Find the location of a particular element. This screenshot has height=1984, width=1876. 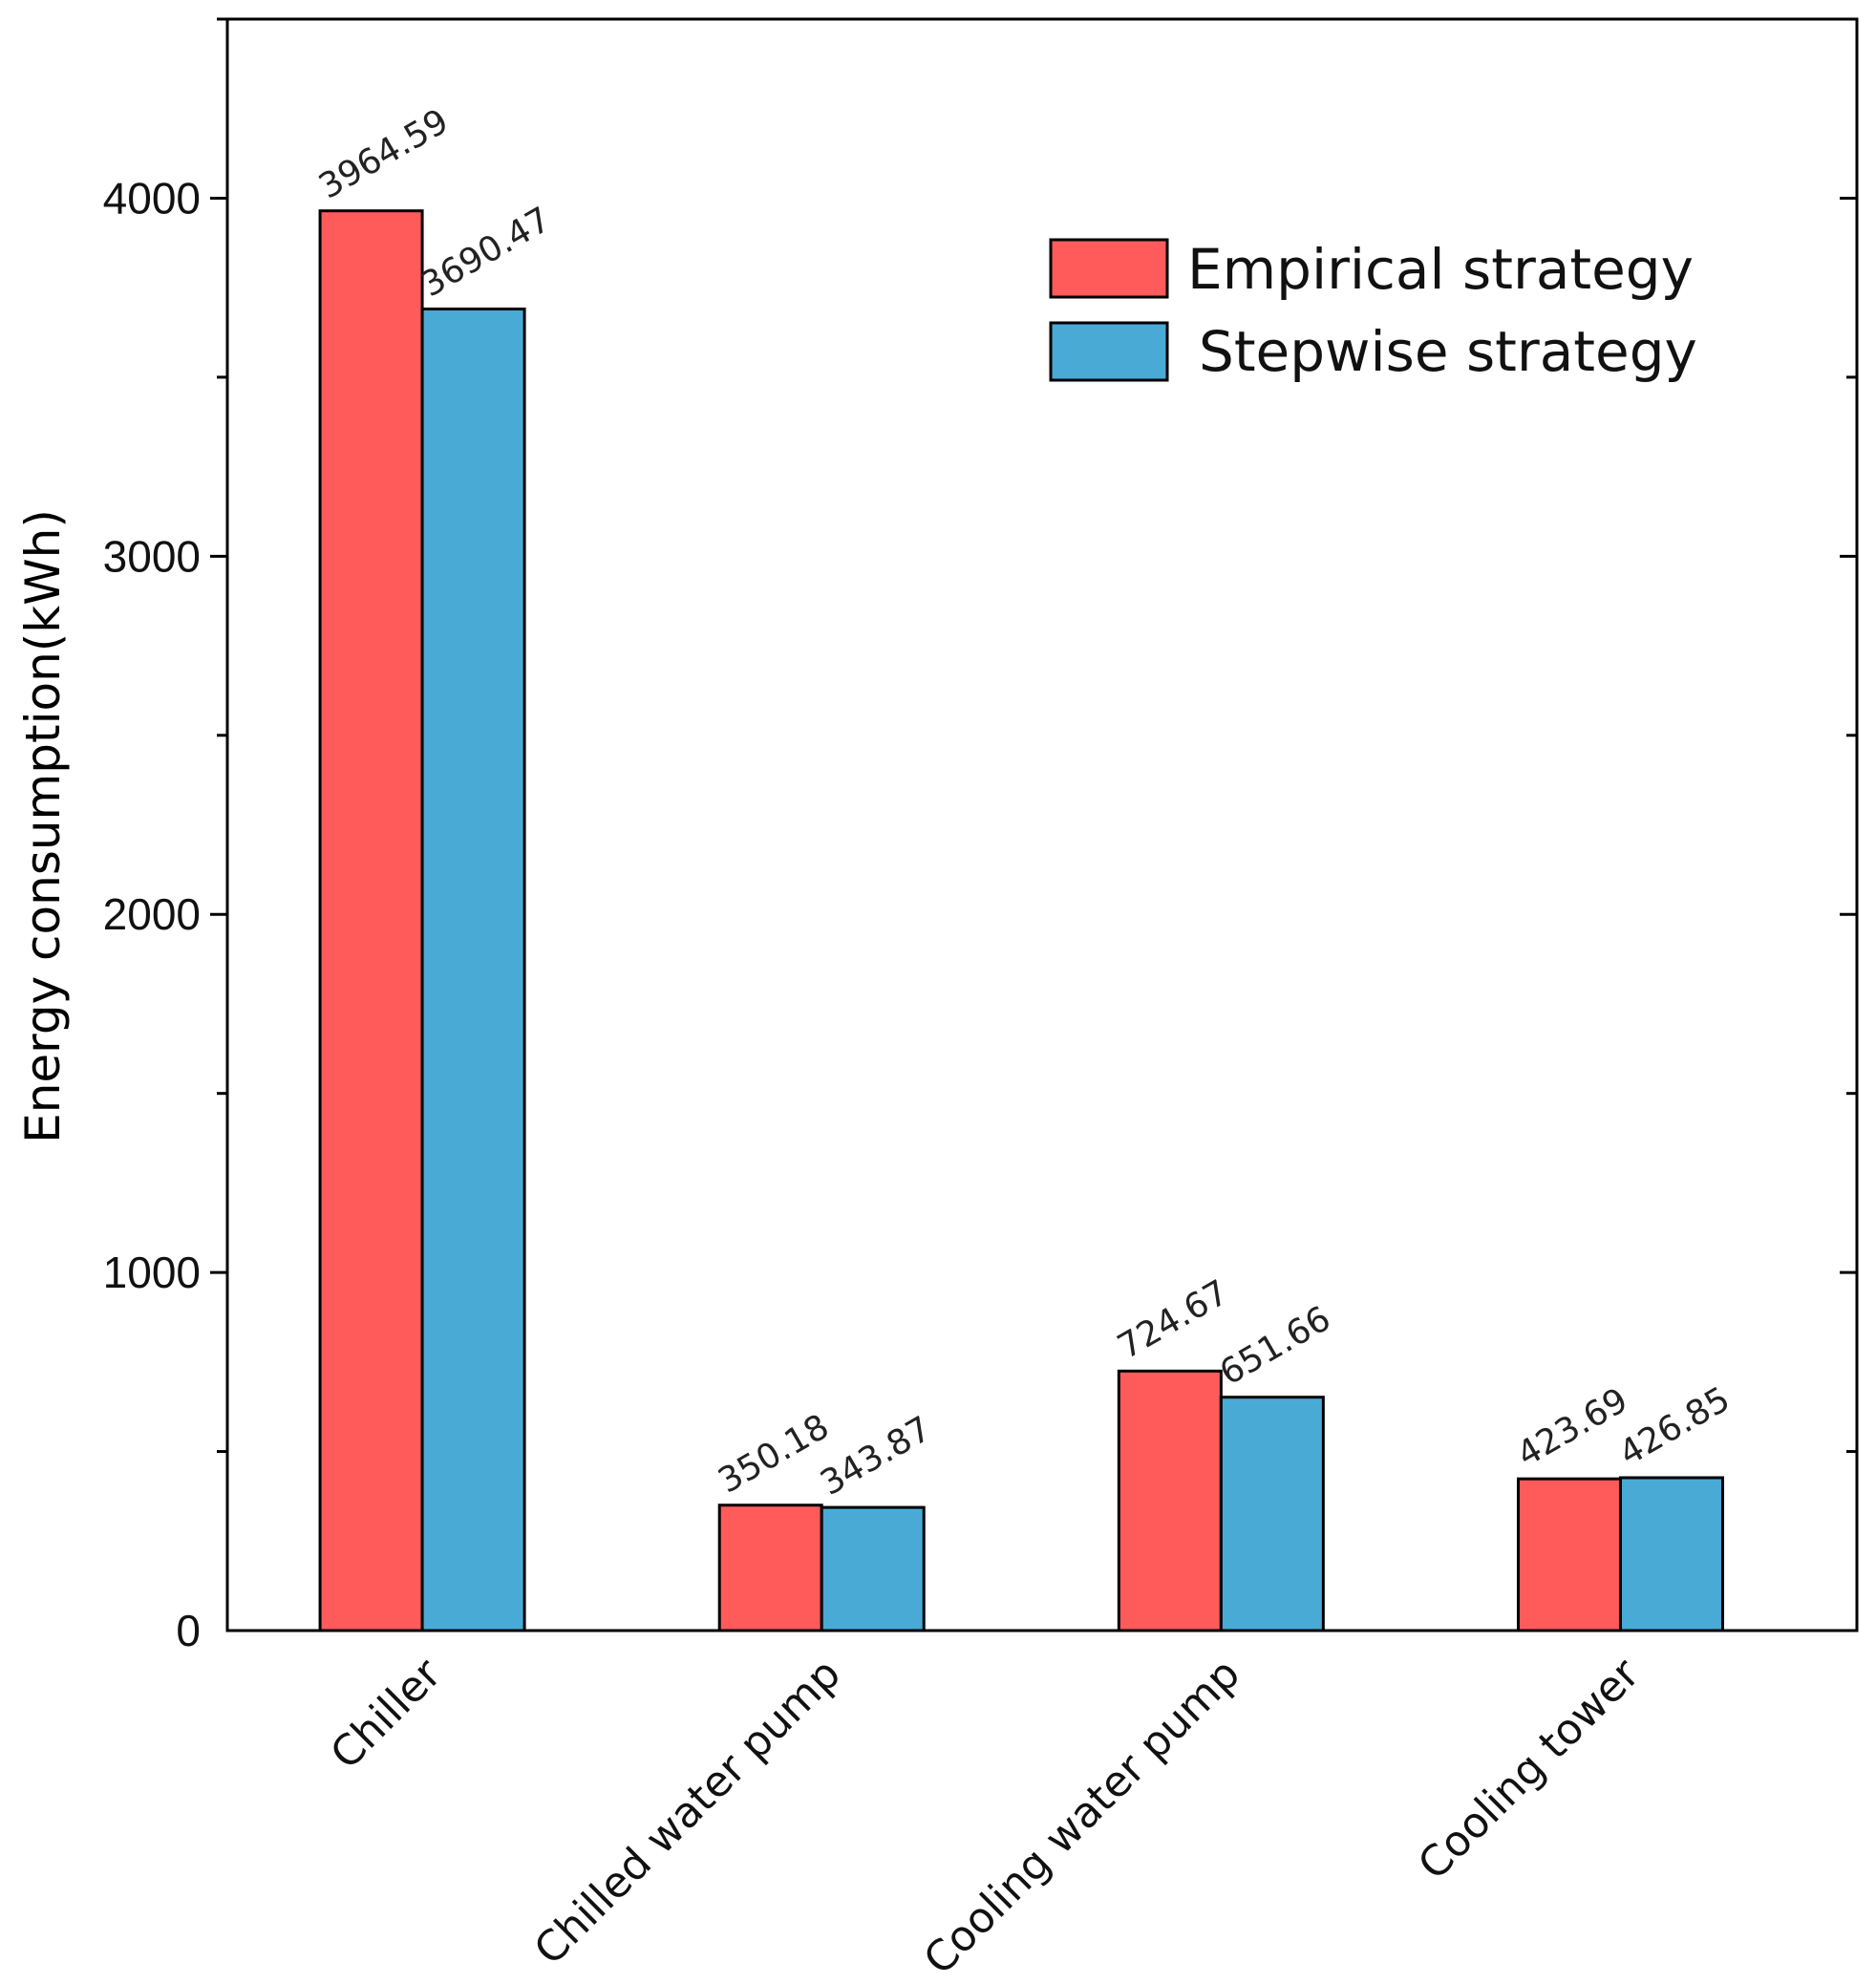

x-tick-label: Cooling tower is located at coordinates (1529, 1769).